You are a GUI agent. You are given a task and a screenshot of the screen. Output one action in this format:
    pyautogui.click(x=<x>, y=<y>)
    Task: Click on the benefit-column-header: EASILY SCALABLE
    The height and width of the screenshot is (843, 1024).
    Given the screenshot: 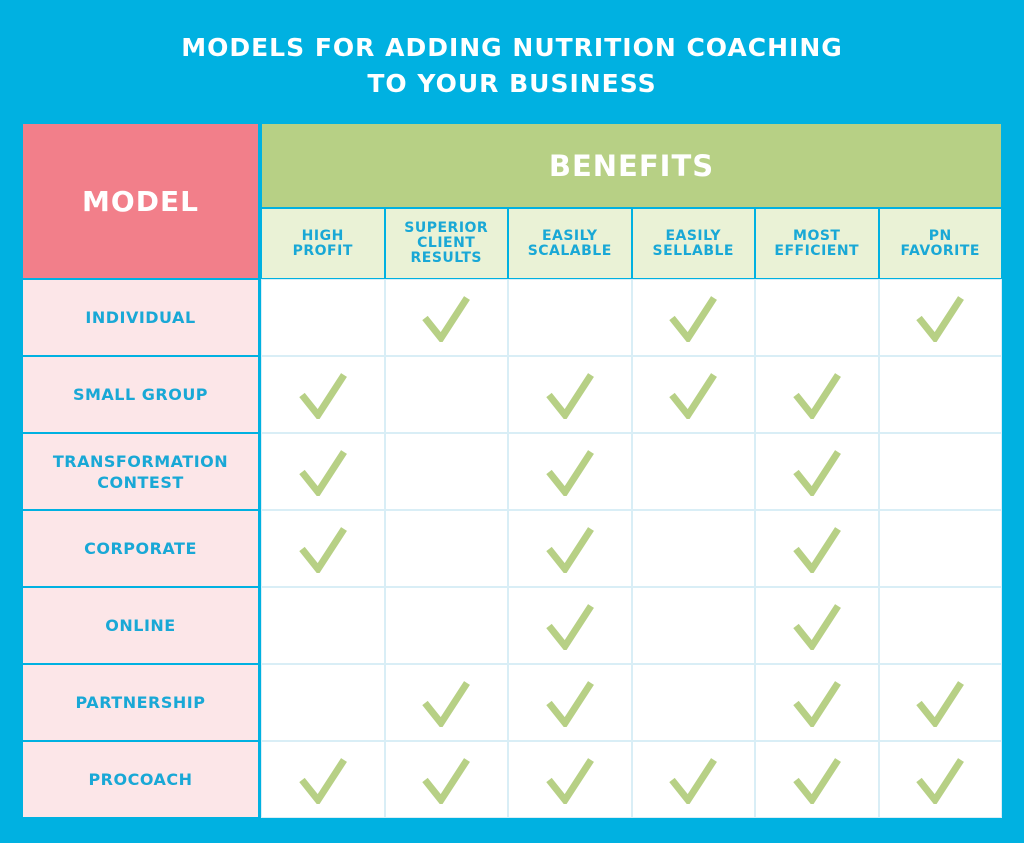 What is the action you would take?
    pyautogui.click(x=570, y=243)
    